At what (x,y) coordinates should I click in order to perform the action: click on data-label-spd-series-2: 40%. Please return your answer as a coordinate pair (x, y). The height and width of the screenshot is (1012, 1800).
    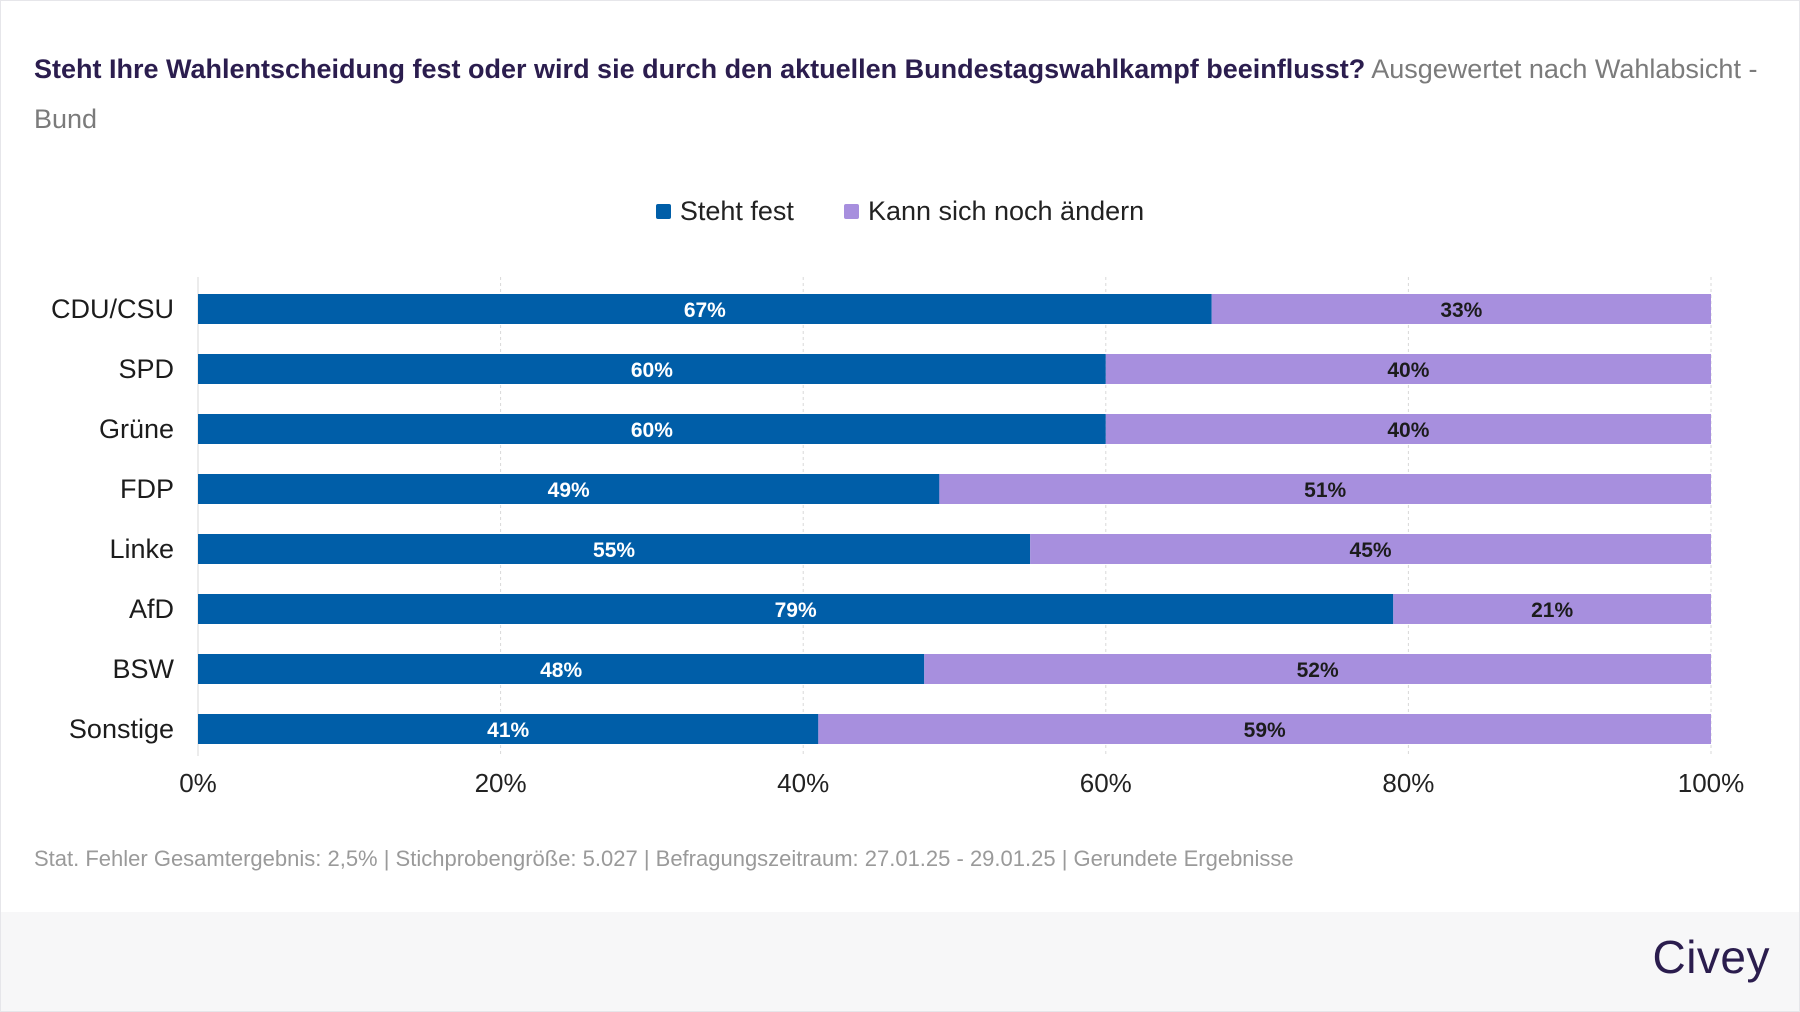
    Looking at the image, I should click on (1408, 370).